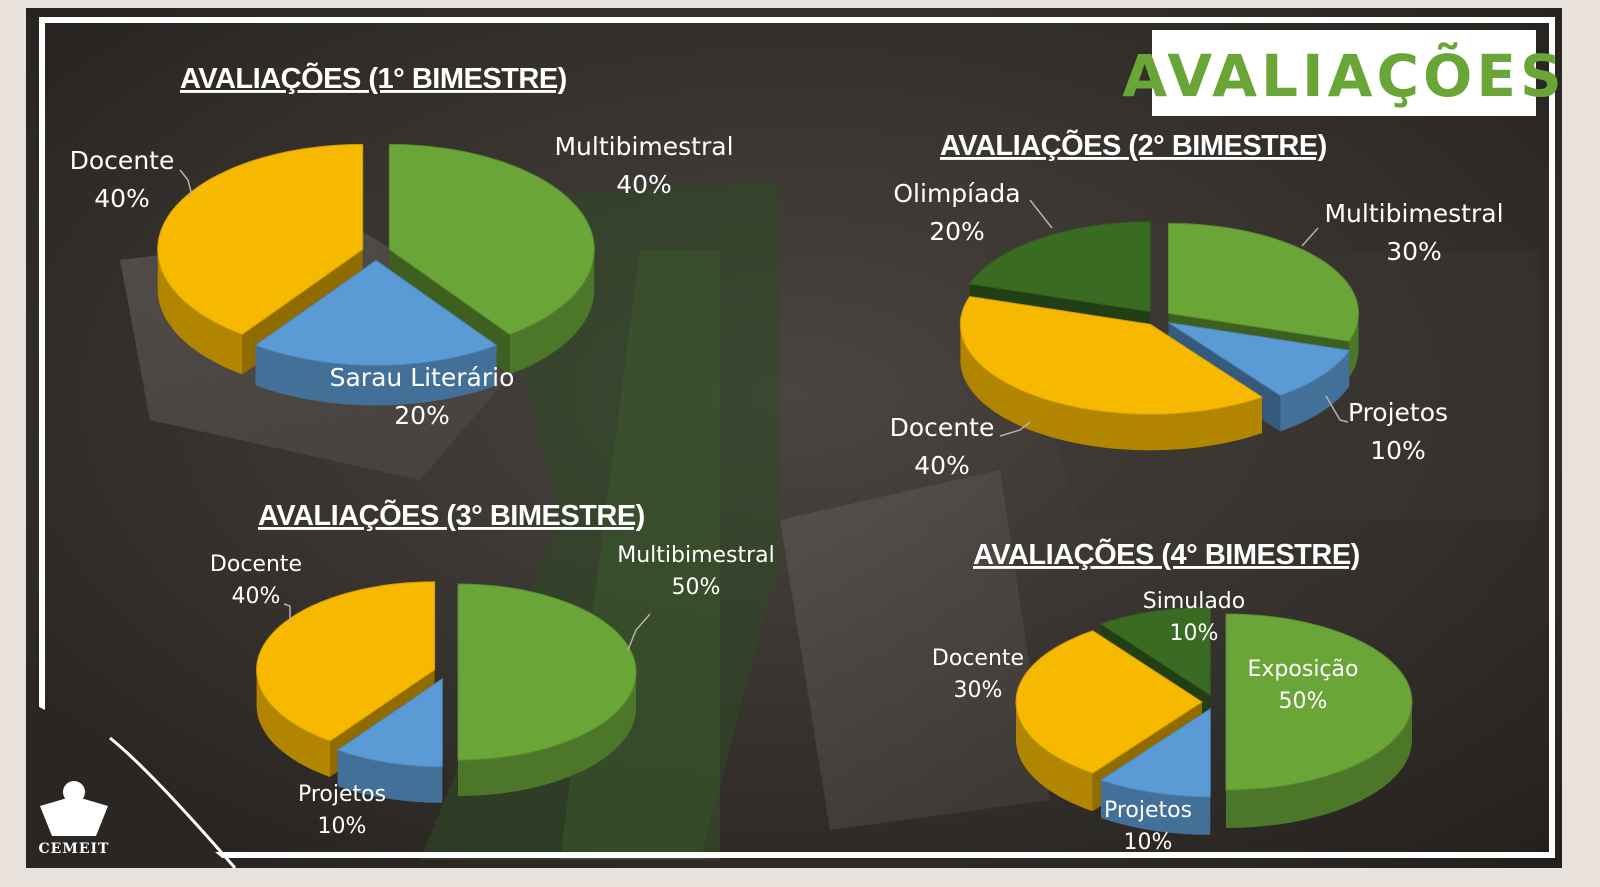 The height and width of the screenshot is (887, 1600). I want to click on chart-4-label-exposicao: Exposição, so click(1303, 669).